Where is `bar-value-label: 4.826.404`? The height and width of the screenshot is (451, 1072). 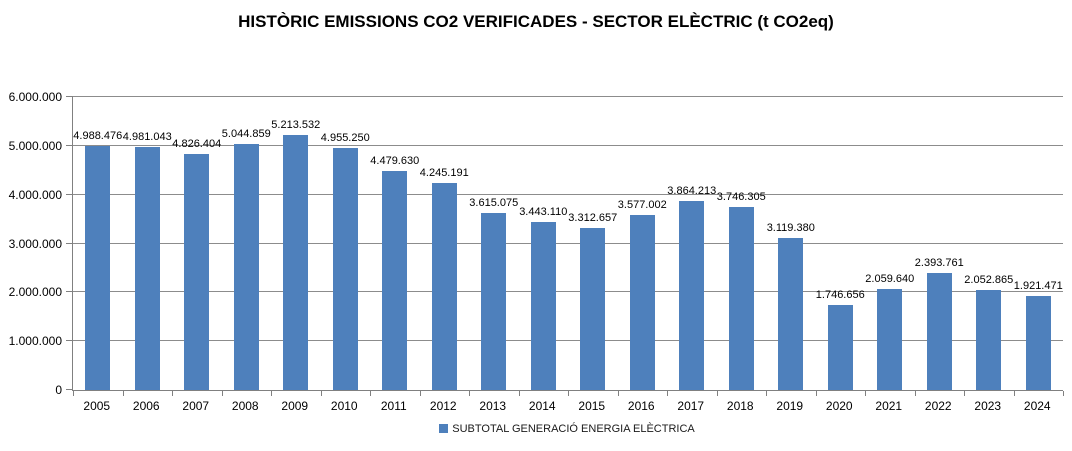 bar-value-label: 4.826.404 is located at coordinates (197, 144).